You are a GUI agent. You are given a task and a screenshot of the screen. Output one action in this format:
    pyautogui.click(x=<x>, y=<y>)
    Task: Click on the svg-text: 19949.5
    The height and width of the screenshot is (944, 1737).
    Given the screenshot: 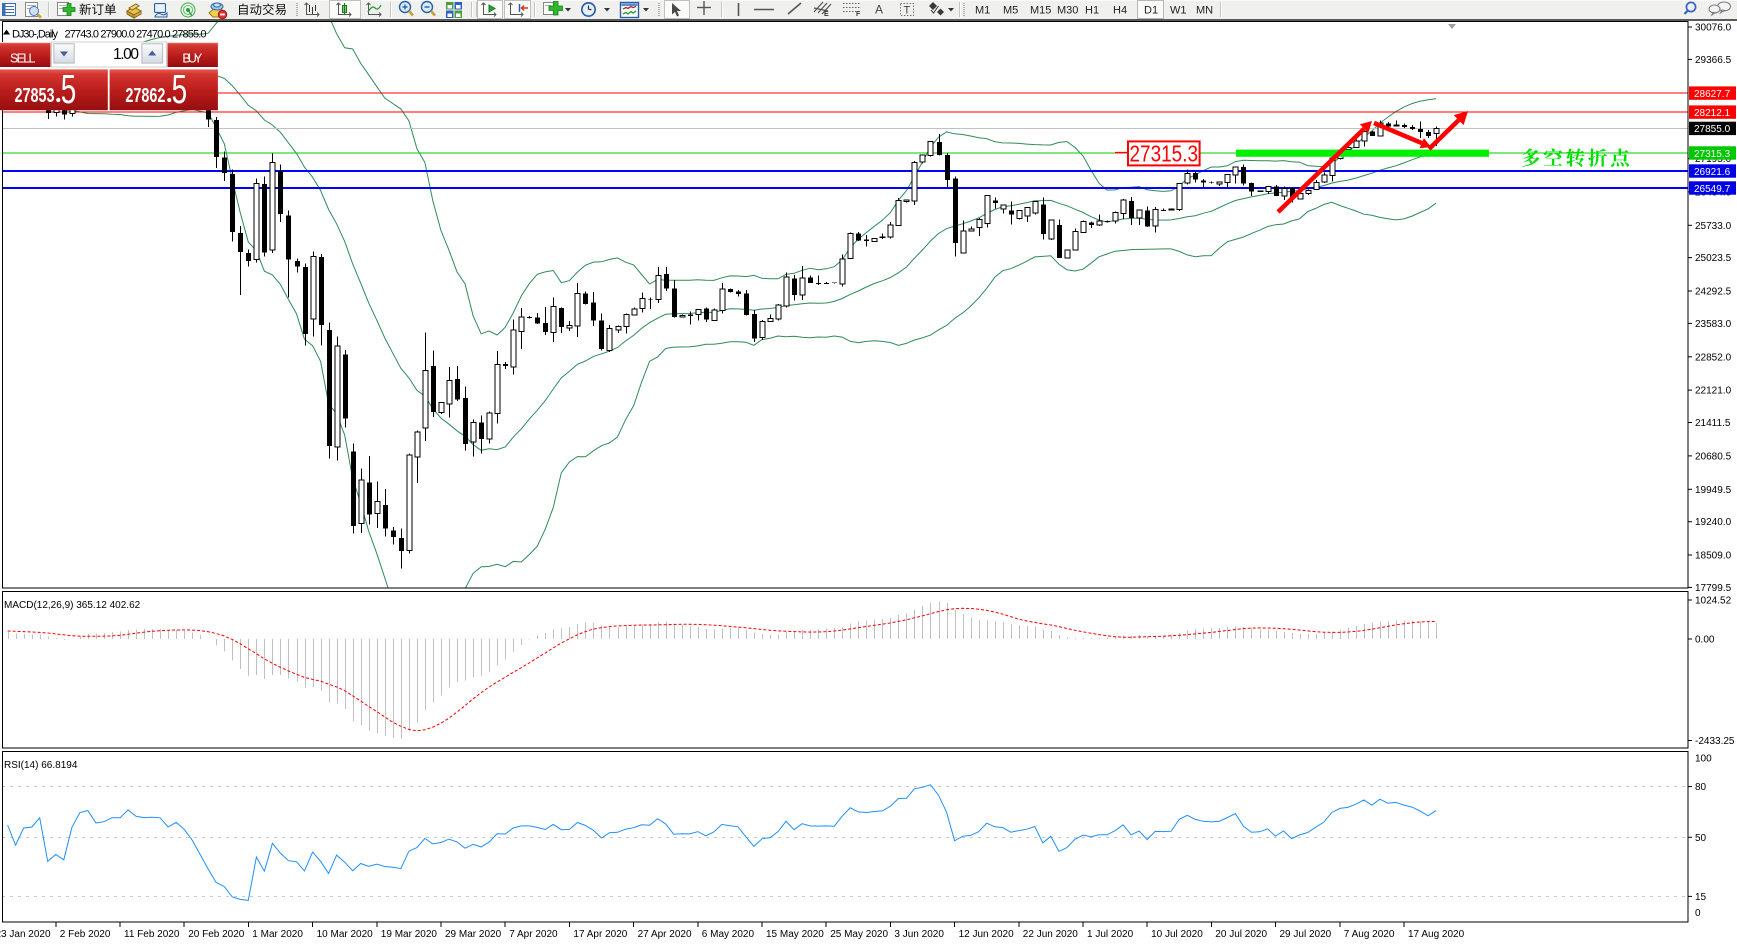 What is the action you would take?
    pyautogui.click(x=1713, y=490)
    